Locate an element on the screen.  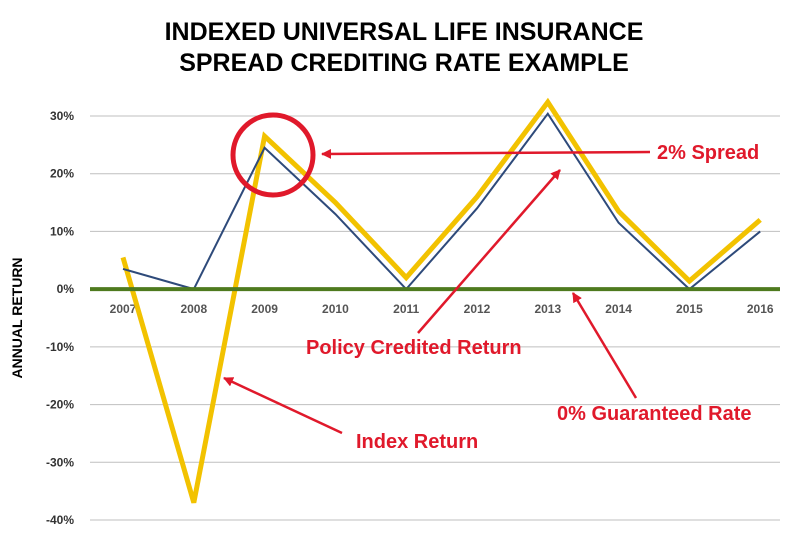
y-tick-label: 0% is located at coordinates (66, 289).